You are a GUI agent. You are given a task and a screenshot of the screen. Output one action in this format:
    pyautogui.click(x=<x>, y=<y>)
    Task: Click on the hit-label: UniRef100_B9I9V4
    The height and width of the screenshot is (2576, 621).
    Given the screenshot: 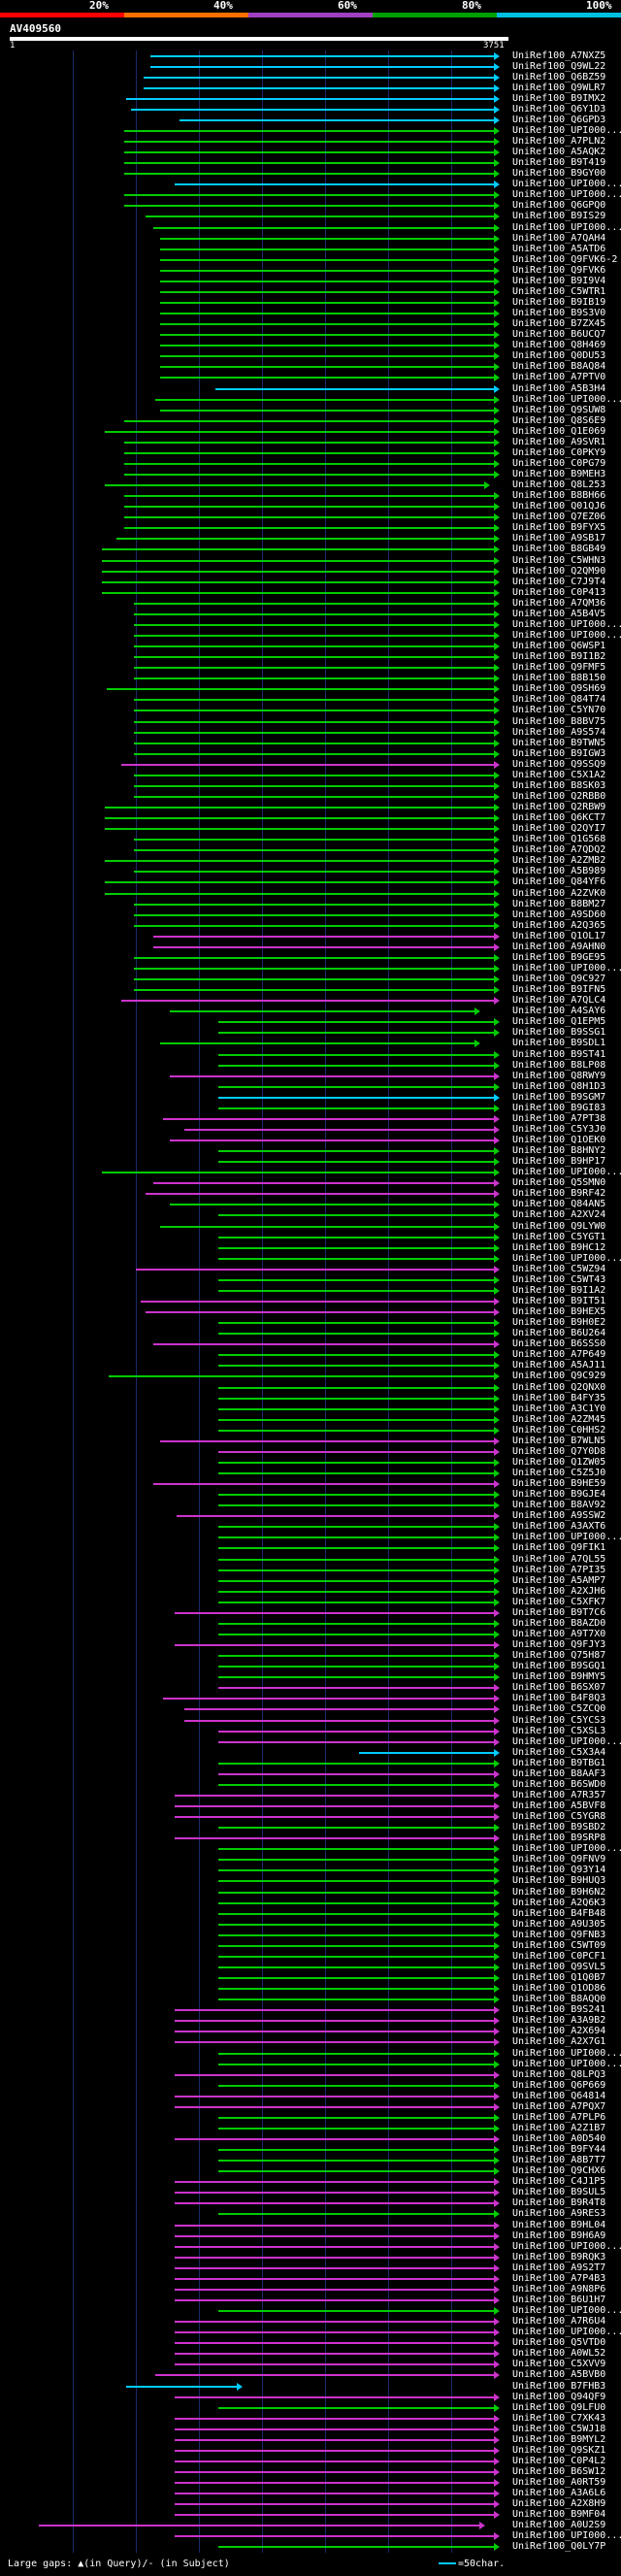 What is the action you would take?
    pyautogui.click(x=559, y=280)
    